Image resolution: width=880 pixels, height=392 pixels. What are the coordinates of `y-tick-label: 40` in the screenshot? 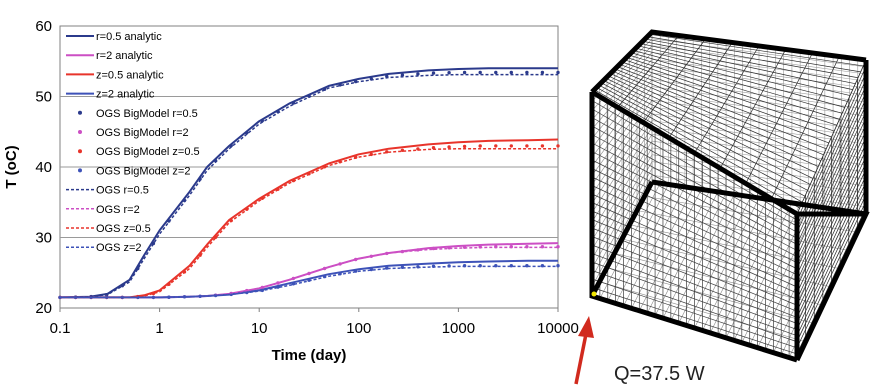 It's located at (43, 167).